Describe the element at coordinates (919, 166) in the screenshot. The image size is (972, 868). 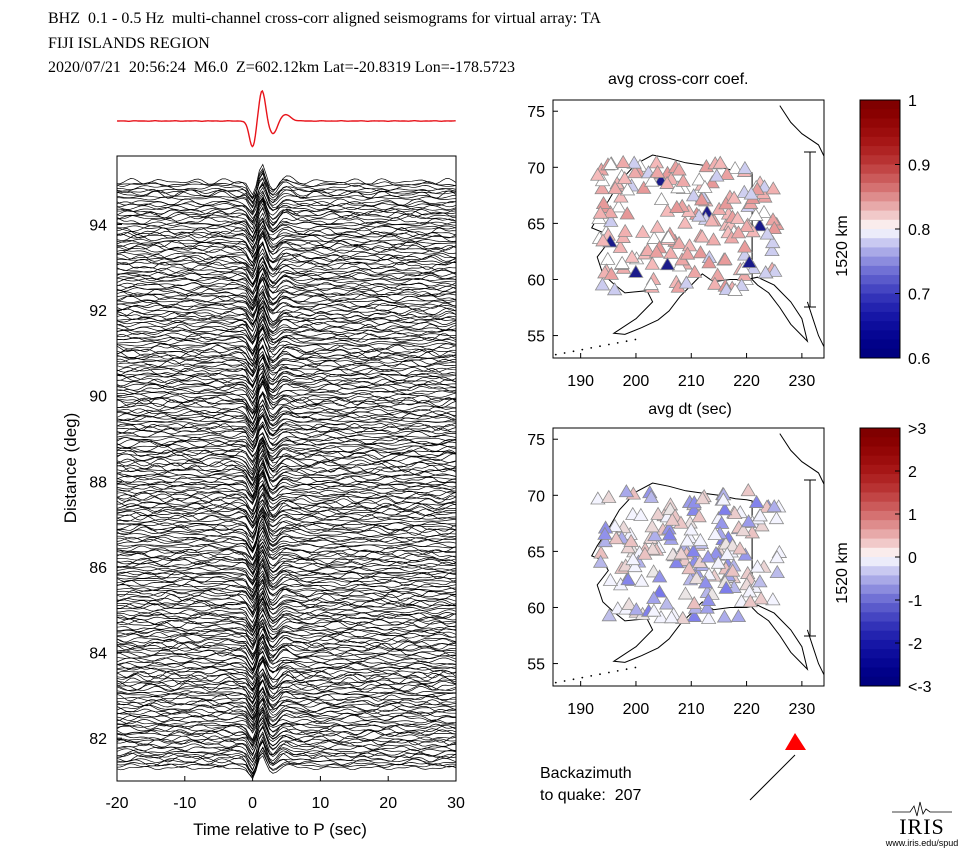
I see `colorbar-tick-label: 0.9` at that location.